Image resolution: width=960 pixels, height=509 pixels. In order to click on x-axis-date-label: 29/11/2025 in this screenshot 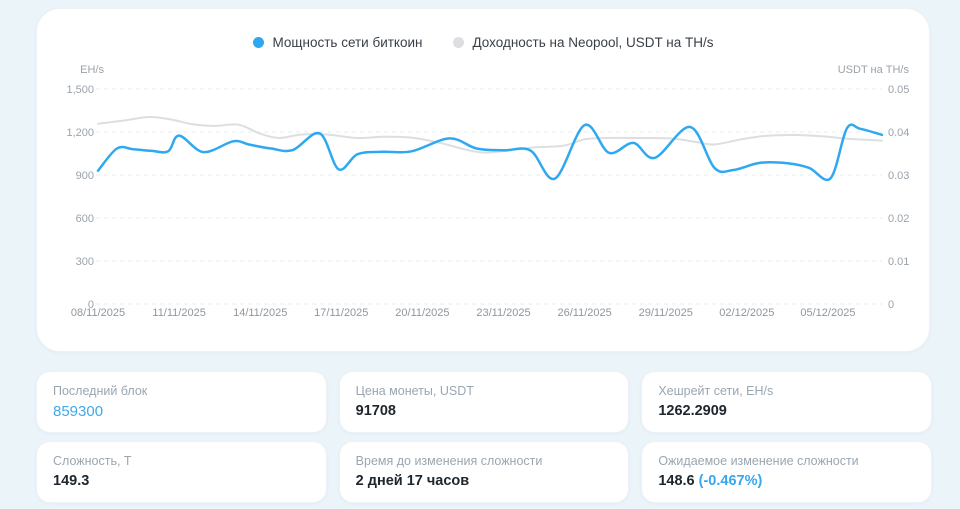, I will do `click(666, 313)`.